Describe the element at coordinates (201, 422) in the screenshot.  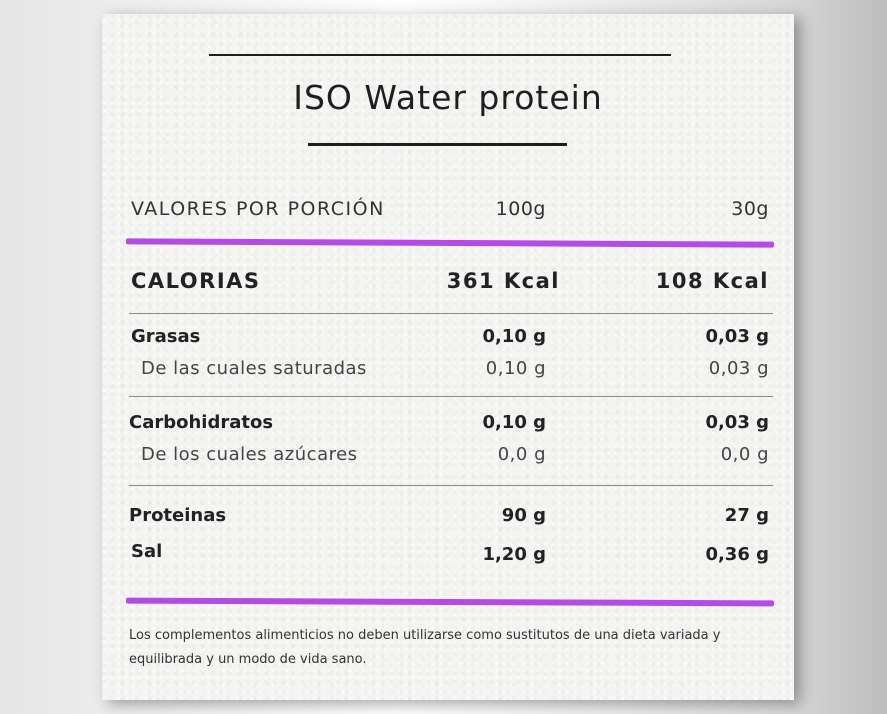
I see `carbohidratos-label: Carbohidratos` at that location.